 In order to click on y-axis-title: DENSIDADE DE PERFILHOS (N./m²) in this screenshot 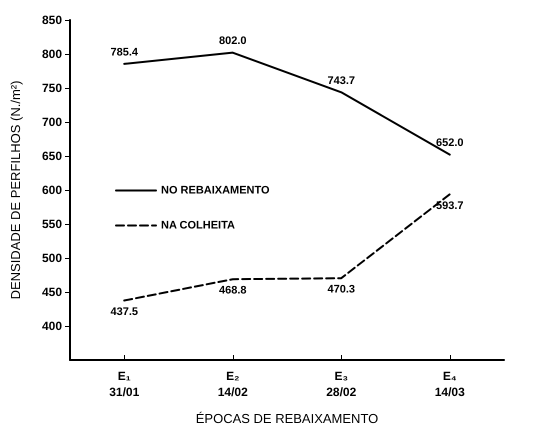, I will do `click(15, 190)`.